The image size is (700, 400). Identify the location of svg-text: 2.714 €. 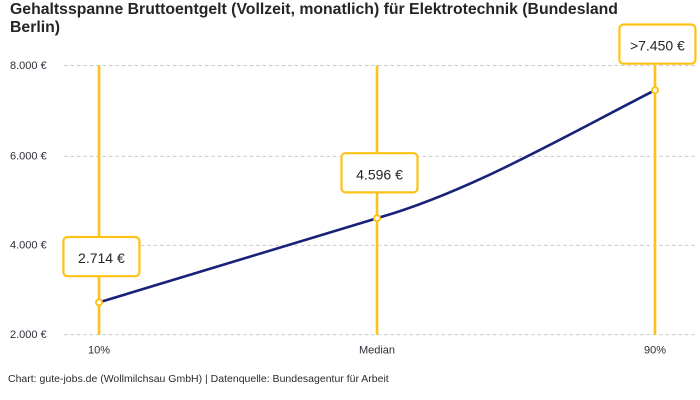
(101, 258).